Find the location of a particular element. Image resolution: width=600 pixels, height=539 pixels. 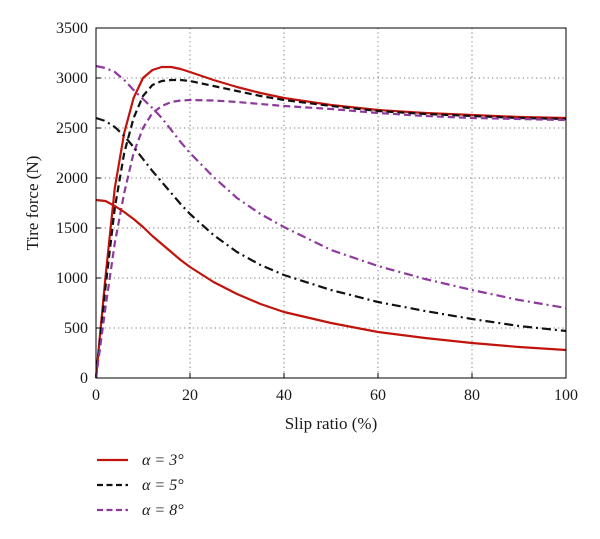

y-tick-label: 500 is located at coordinates (76, 328).